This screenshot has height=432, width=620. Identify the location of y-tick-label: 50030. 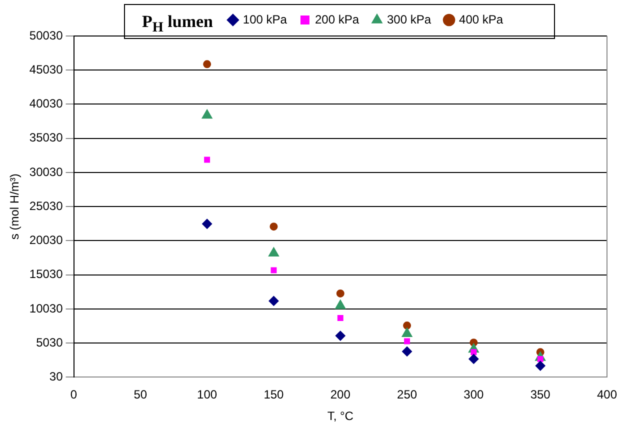
(46, 35).